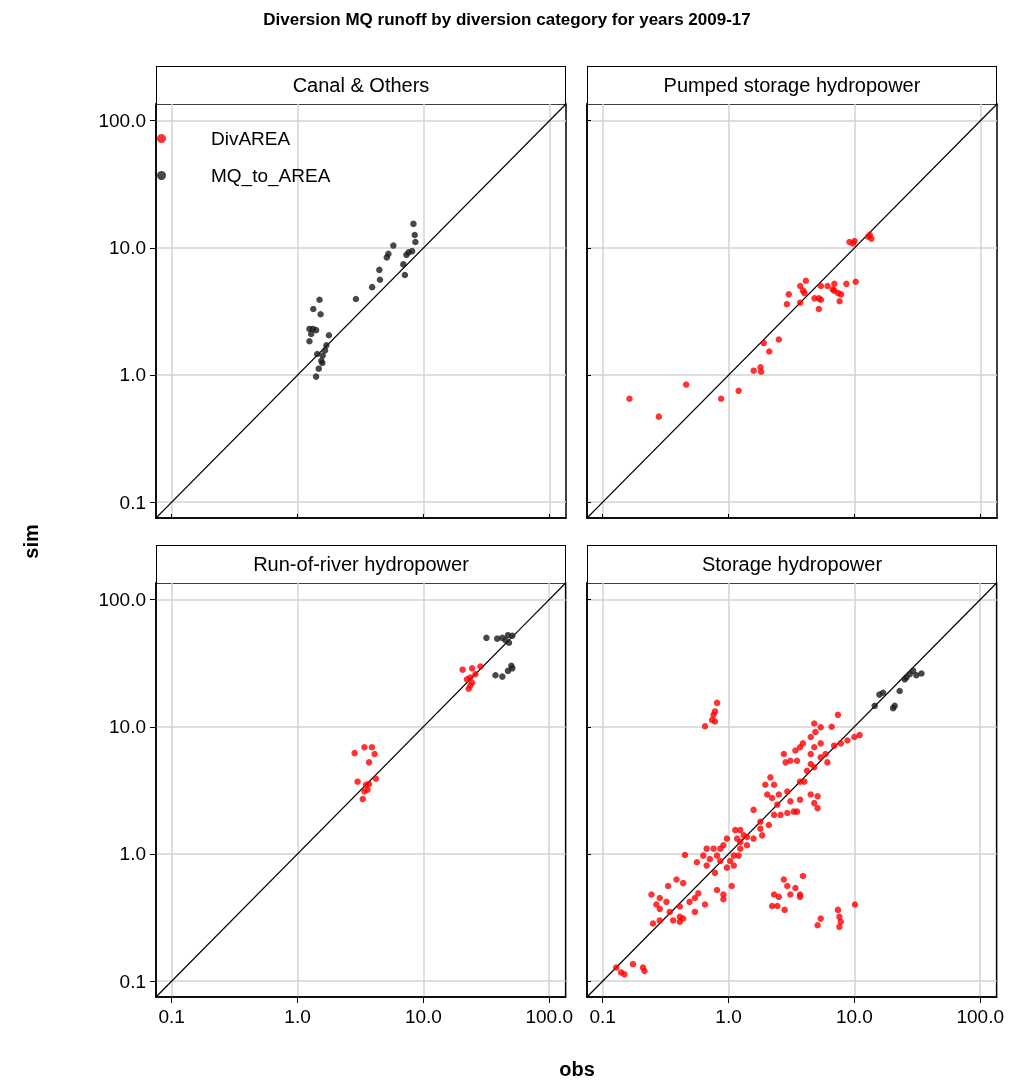 The image size is (1014, 1088). What do you see at coordinates (507, 20) in the screenshot?
I see `text: Diversion MQ runoff by diversion category for years 2009-17` at bounding box center [507, 20].